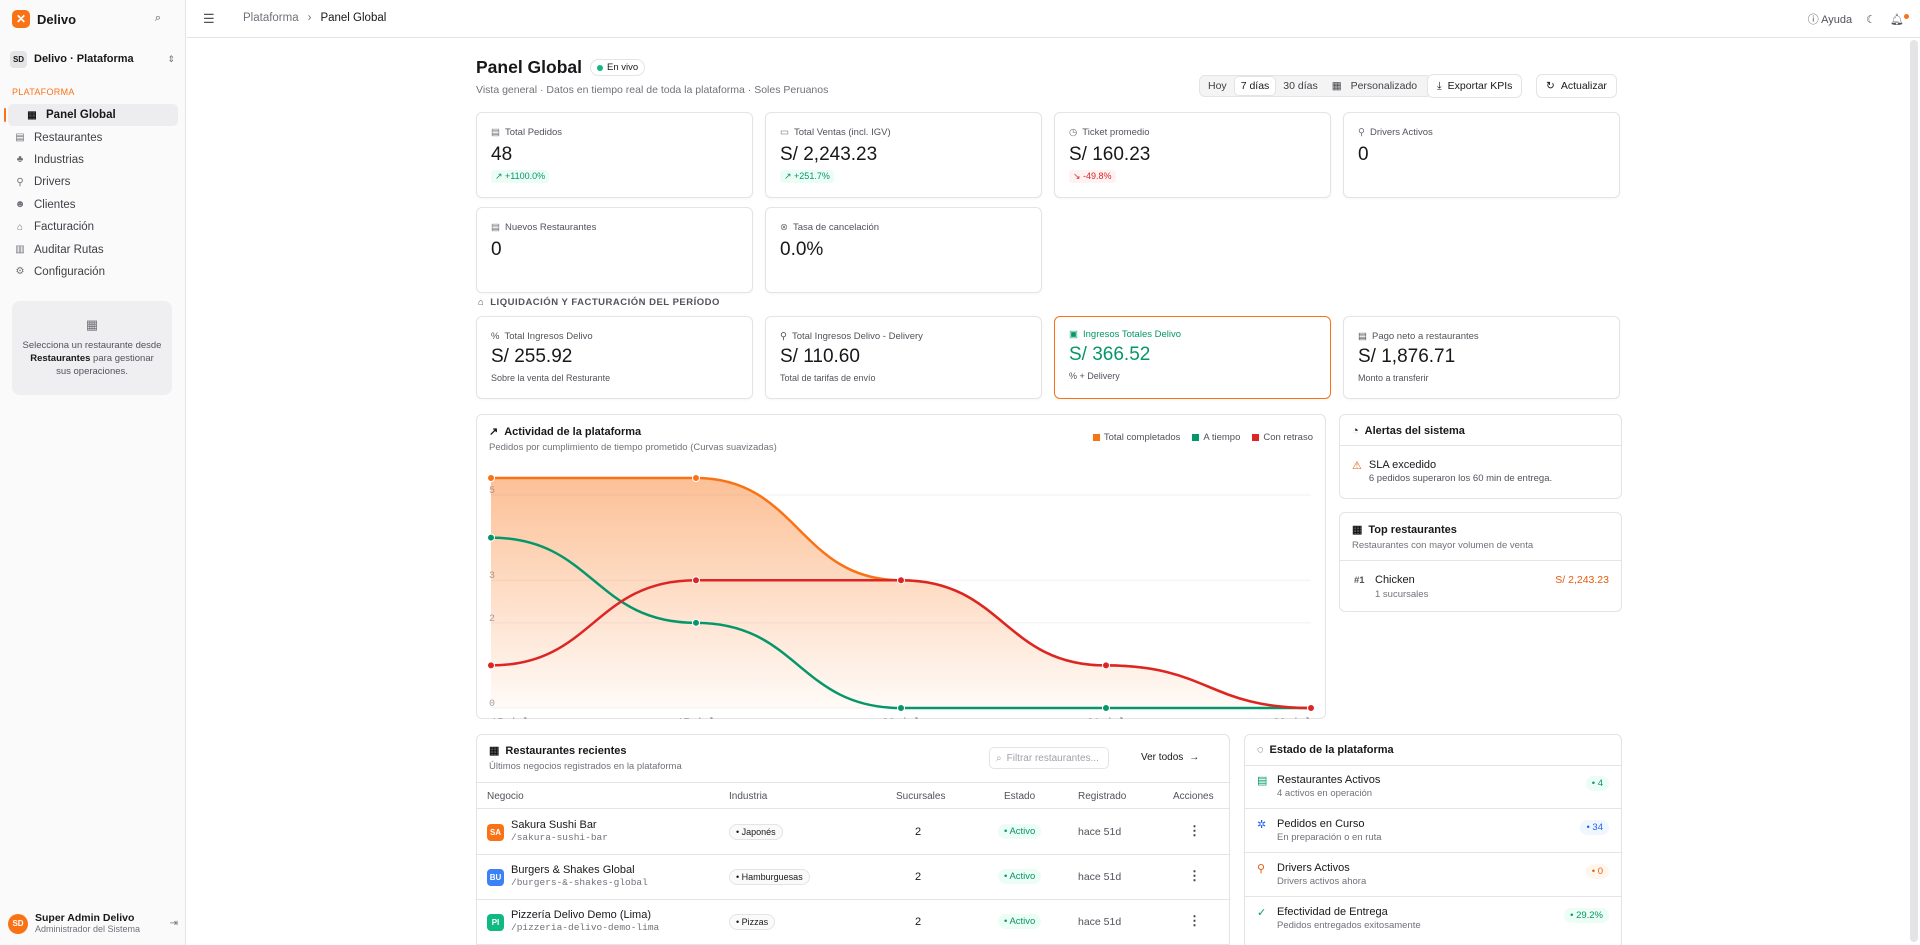  I want to click on rank: #1, so click(1359, 580).